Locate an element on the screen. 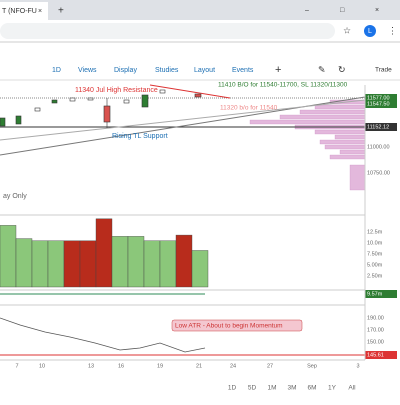  window-close: × is located at coordinates (377, 10).